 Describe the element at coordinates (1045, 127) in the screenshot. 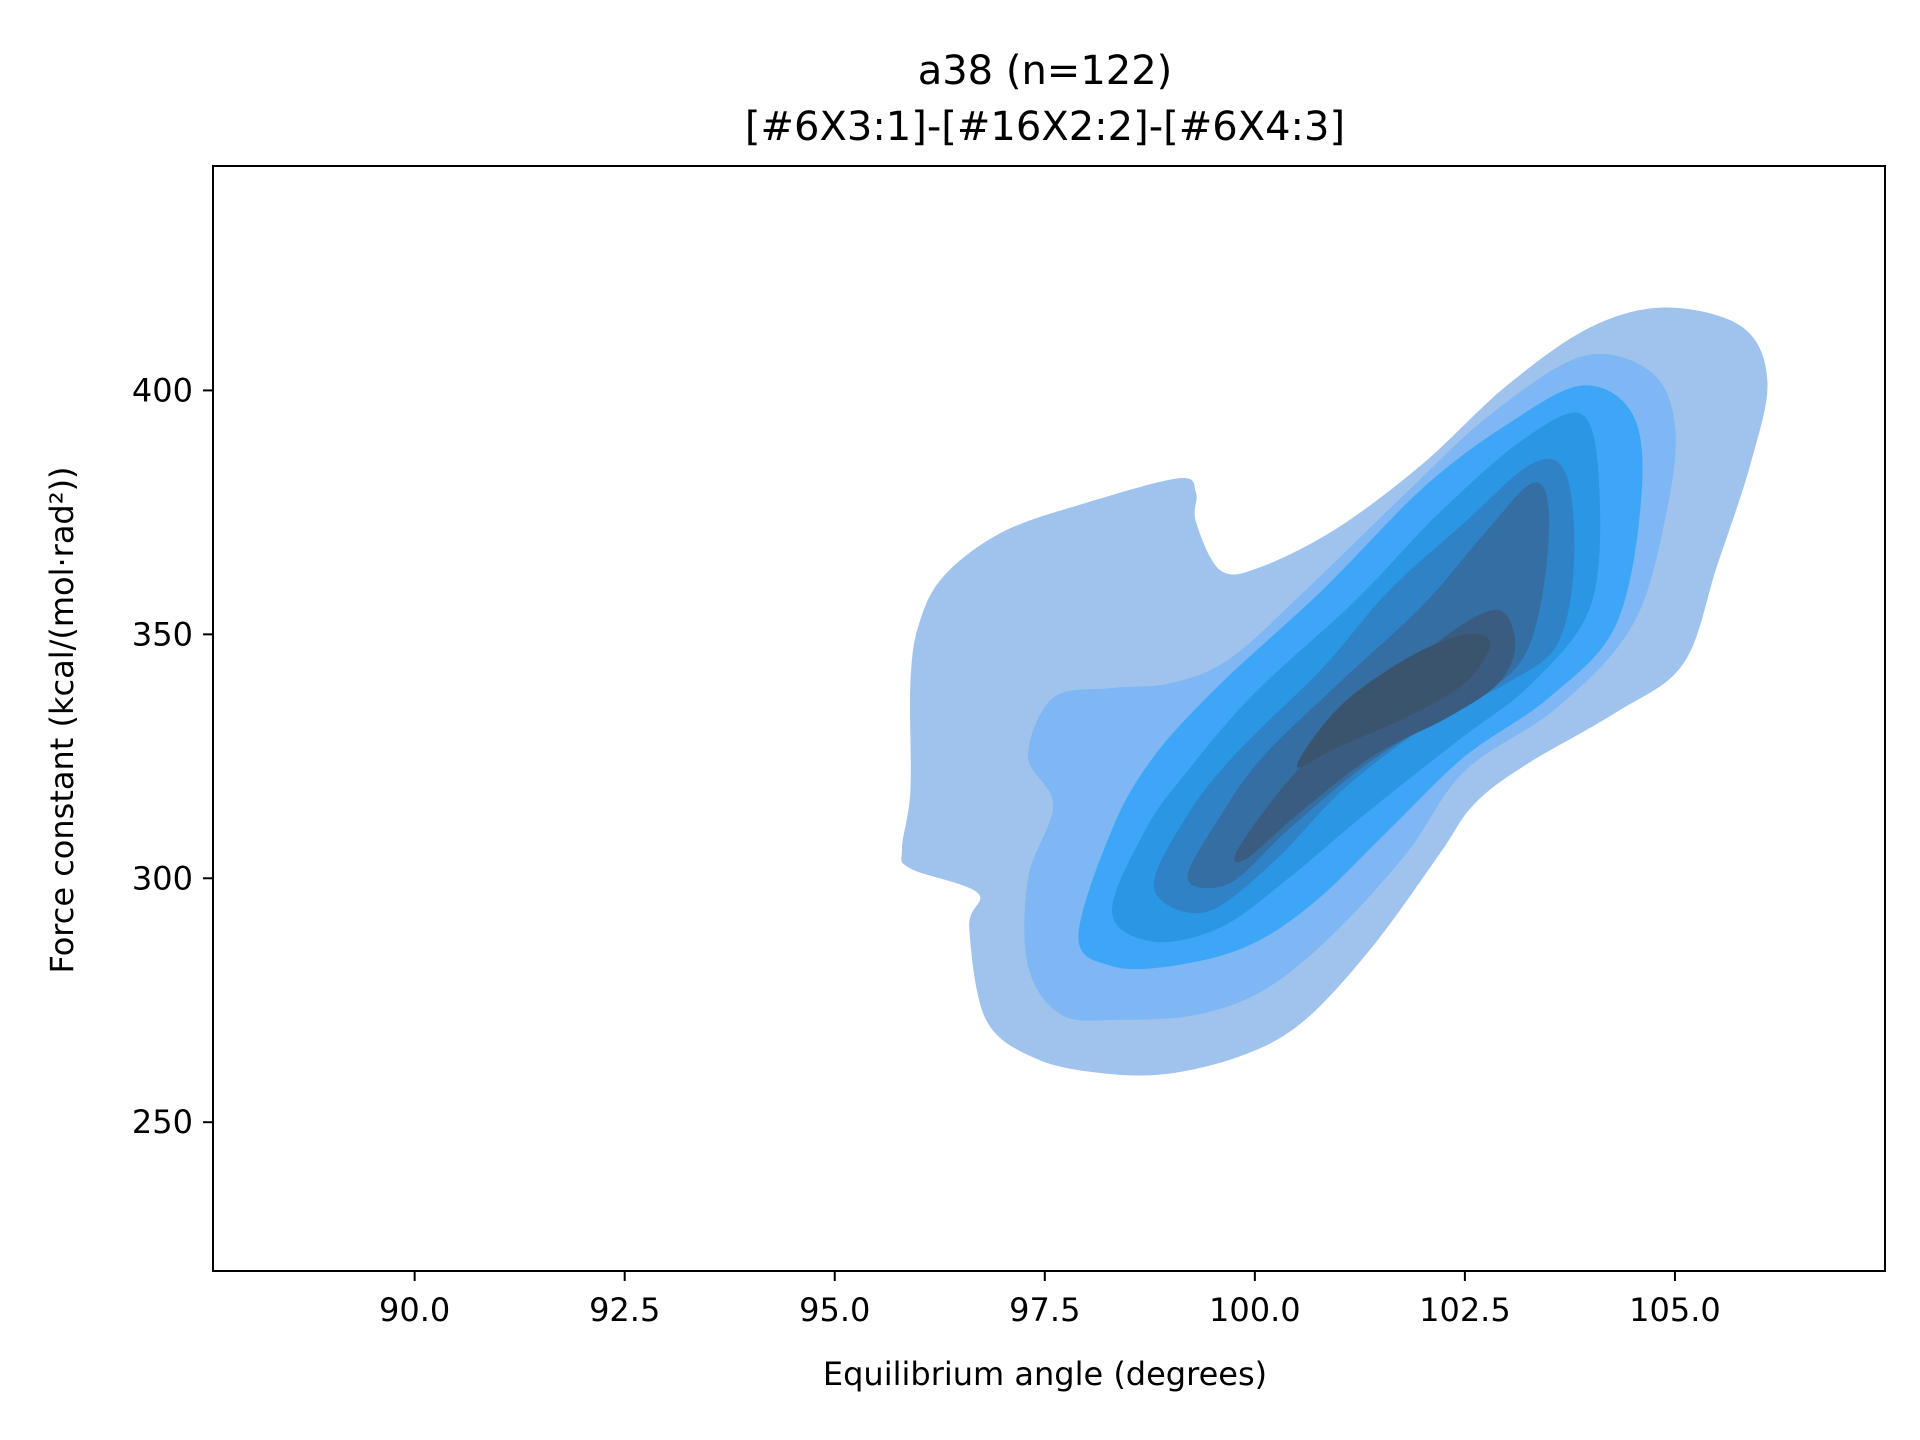

I see `chart-subtitle: [#6X3:1]-[#16X2:2]-[#6X4:3]` at that location.